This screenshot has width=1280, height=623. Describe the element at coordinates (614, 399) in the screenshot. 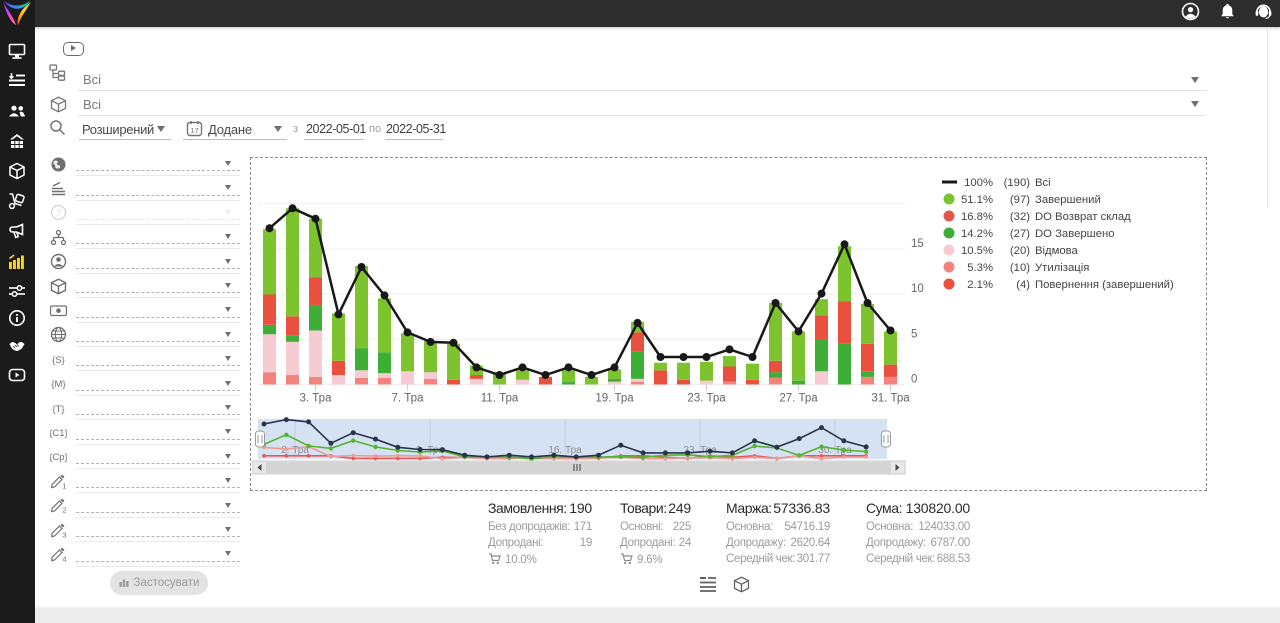

I see `svg-text: 19. Тра` at that location.